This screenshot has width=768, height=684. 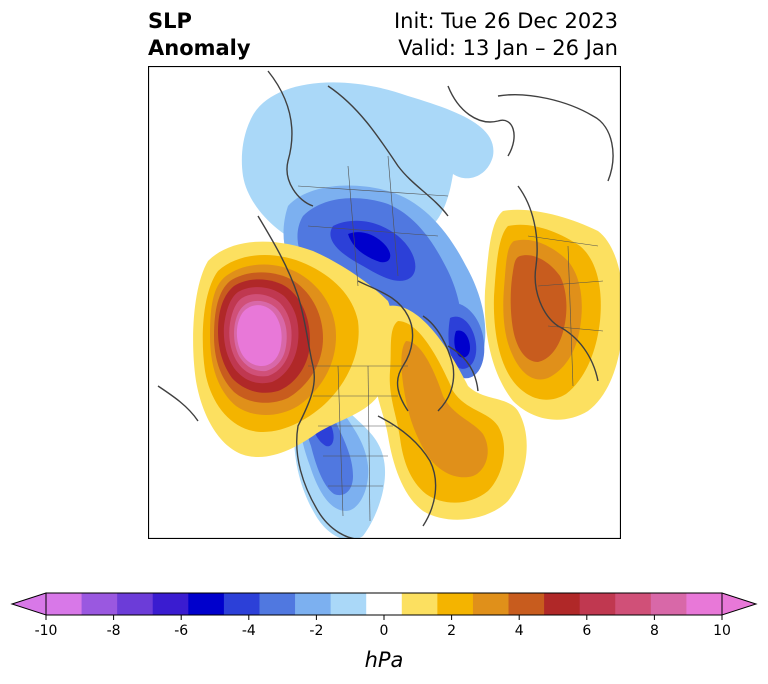 What do you see at coordinates (170, 21) in the screenshot?
I see `map-title-line1: SLP` at bounding box center [170, 21].